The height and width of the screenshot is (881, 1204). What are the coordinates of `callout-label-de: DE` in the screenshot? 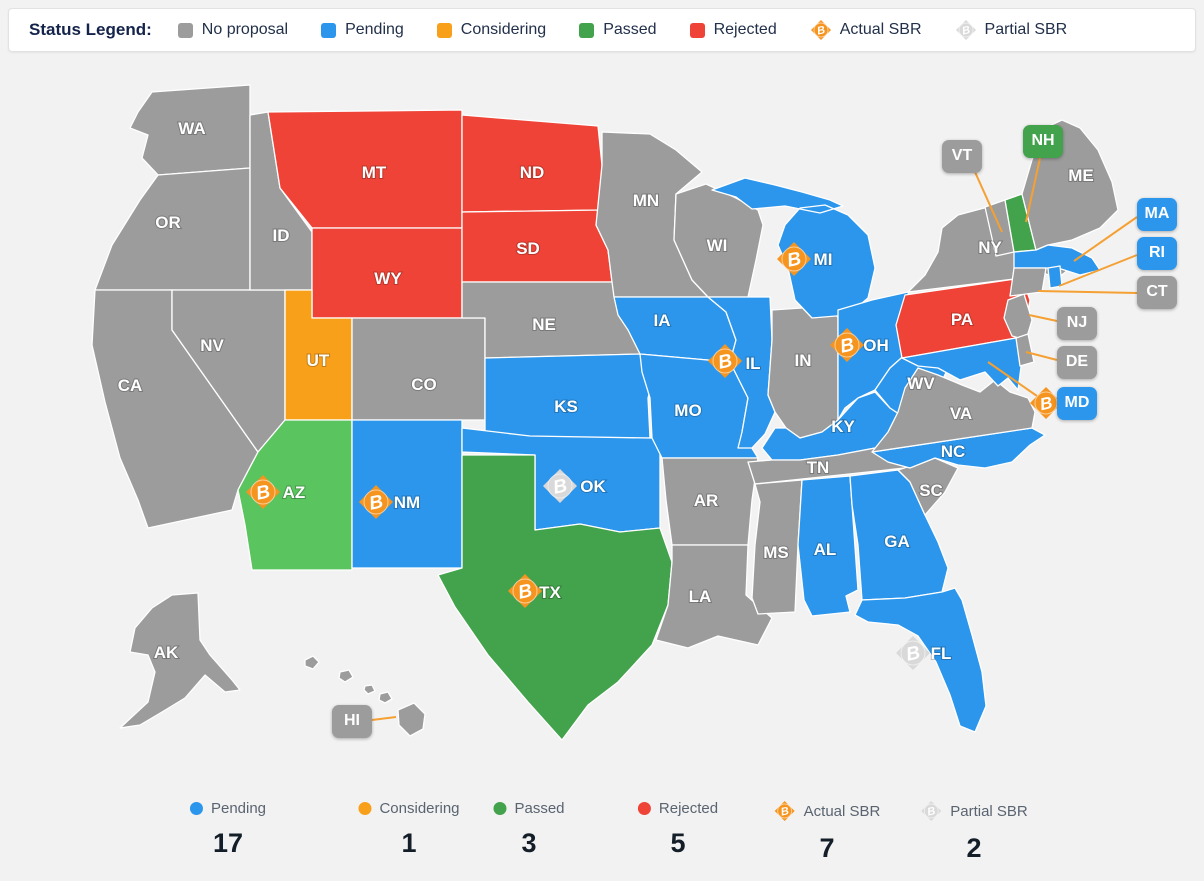 It's located at (1077, 362).